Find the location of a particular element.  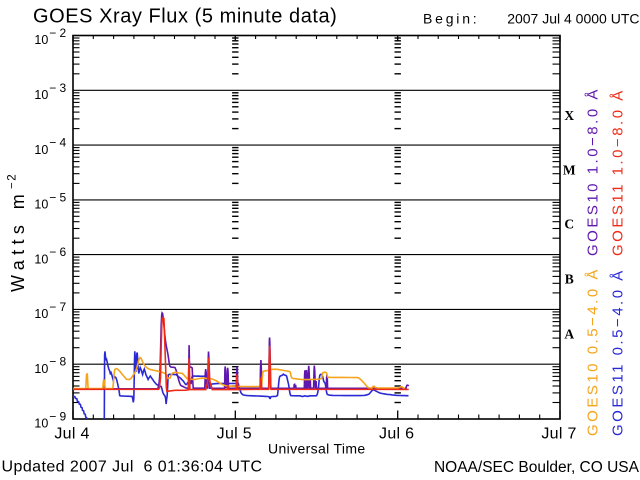

svg-text: GOES10 0.5−4.0 Å is located at coordinates (592, 351).